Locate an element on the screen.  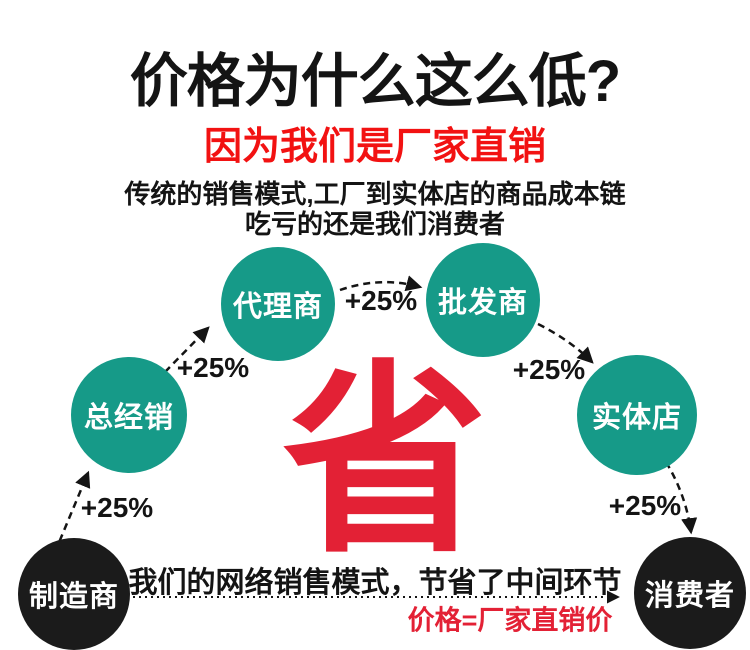
chain-node-store: 实体店 is located at coordinates (637, 415).